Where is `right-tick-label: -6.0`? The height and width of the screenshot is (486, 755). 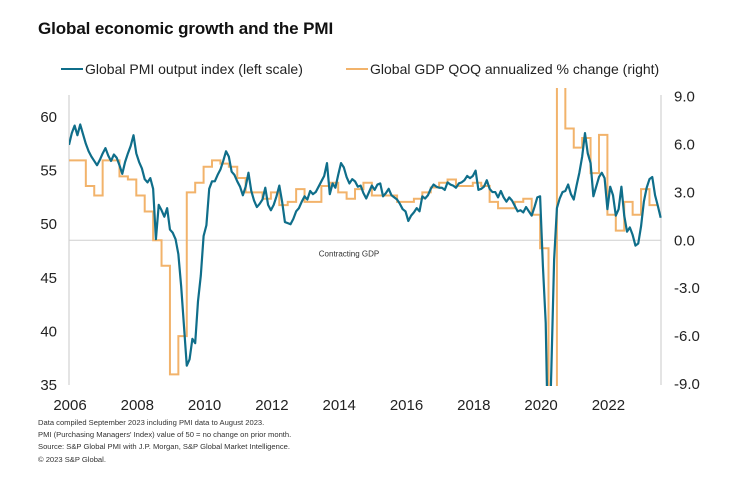
right-tick-label: -6.0 is located at coordinates (687, 336).